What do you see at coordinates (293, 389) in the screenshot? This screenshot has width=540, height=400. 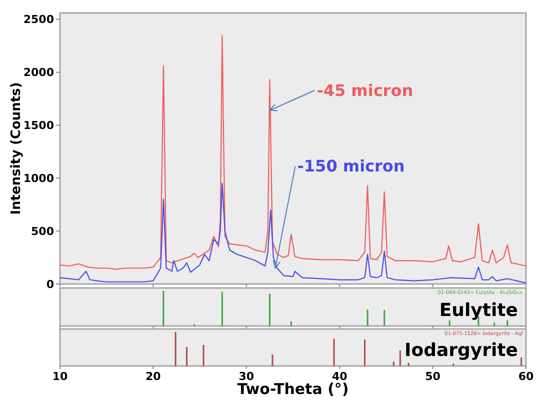 I see `x-axis-title: Two-Theta (°)` at bounding box center [293, 389].